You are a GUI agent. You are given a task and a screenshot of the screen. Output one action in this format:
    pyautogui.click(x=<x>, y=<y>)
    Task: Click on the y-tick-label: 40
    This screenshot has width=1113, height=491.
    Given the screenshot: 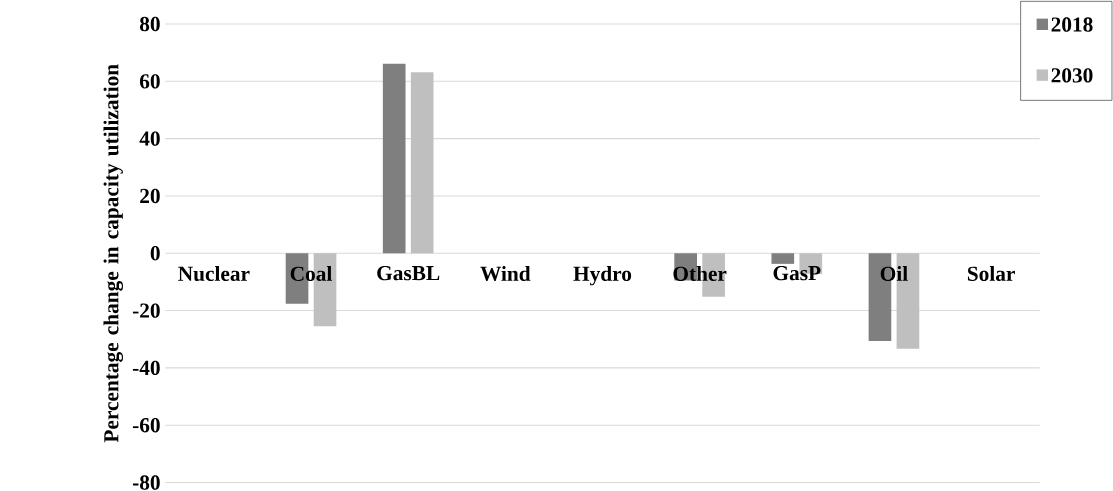 What is the action you would take?
    pyautogui.click(x=149, y=139)
    